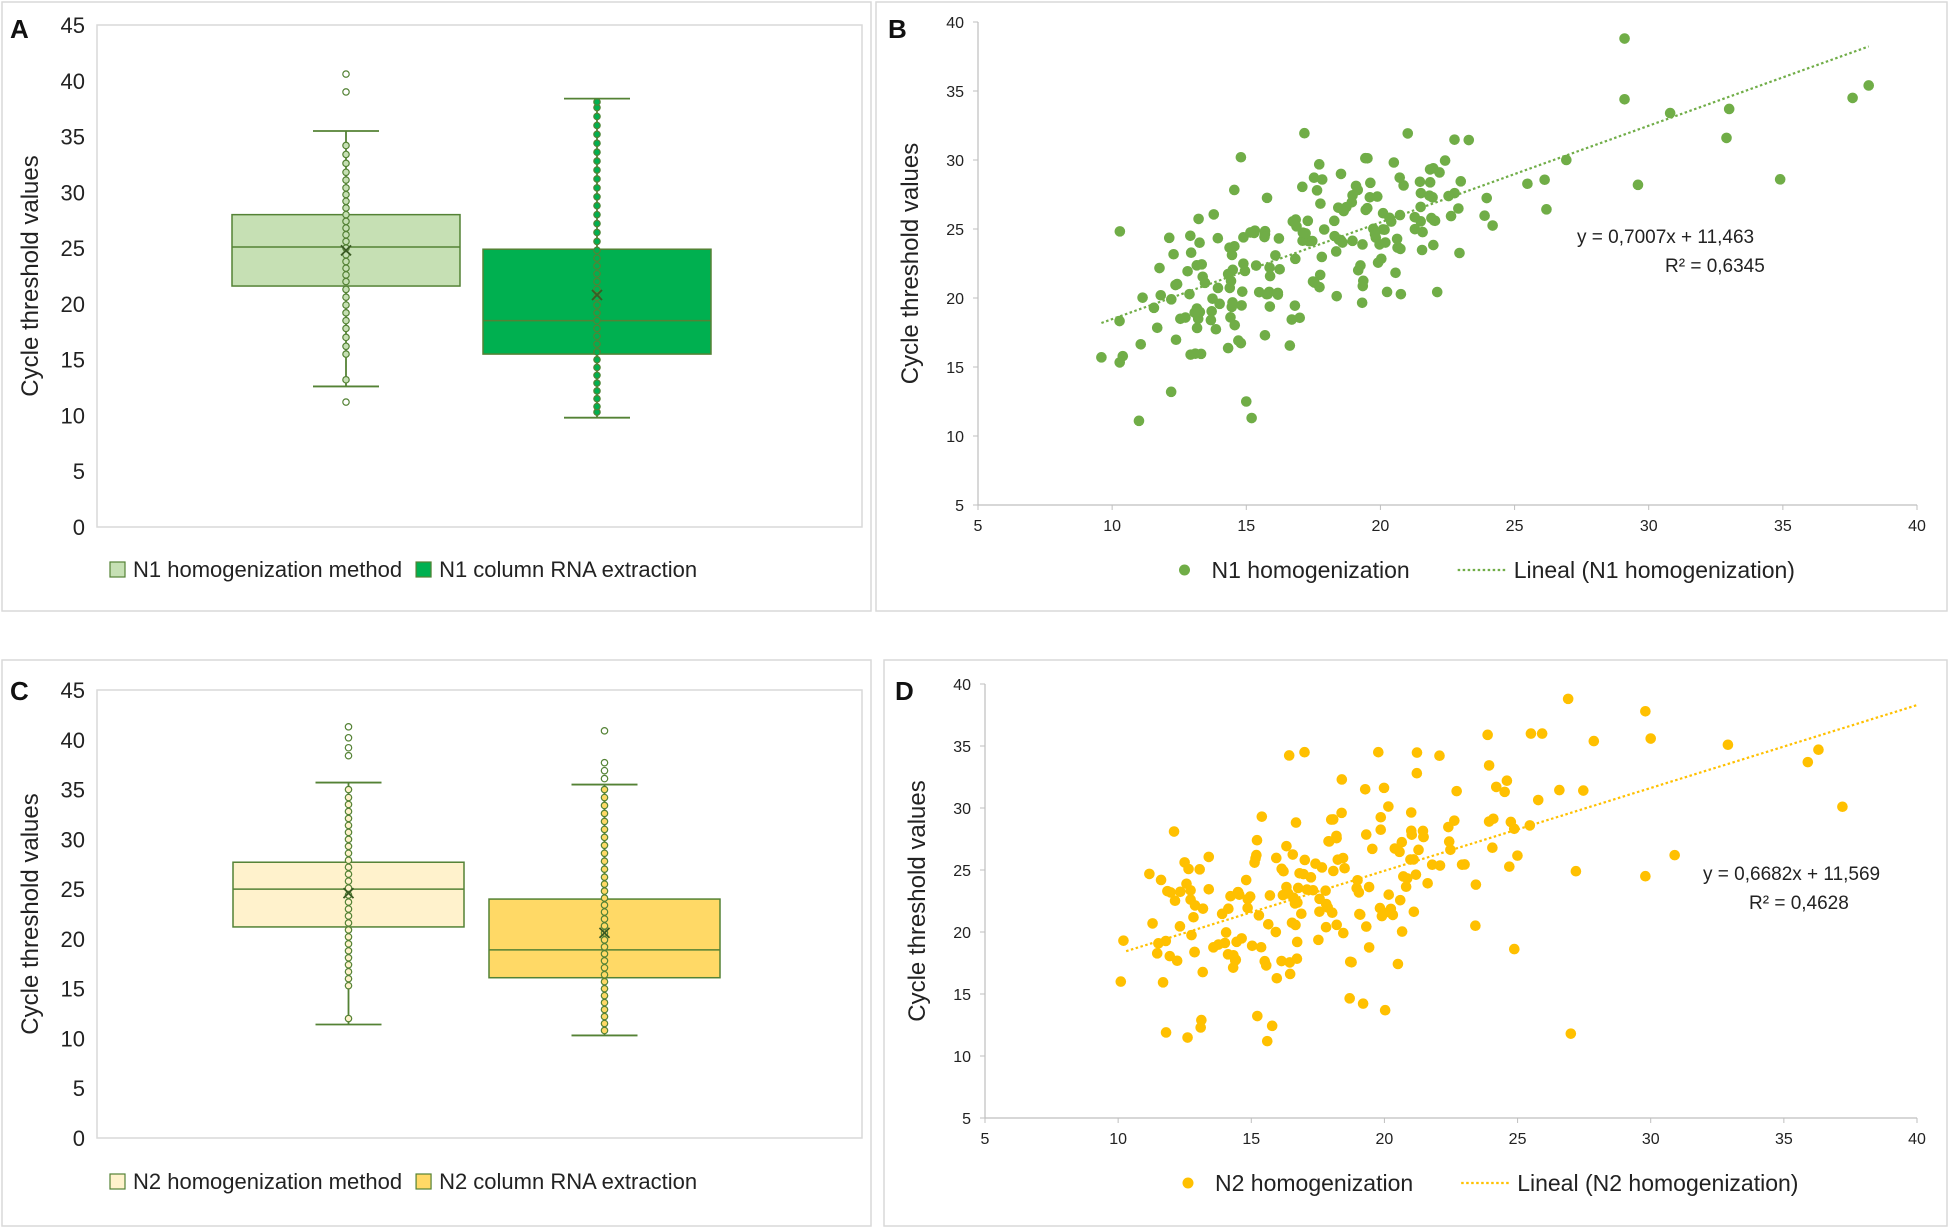 The width and height of the screenshot is (1949, 1227). What do you see at coordinates (79, 1138) in the screenshot?
I see `y-tick-label: 0` at bounding box center [79, 1138].